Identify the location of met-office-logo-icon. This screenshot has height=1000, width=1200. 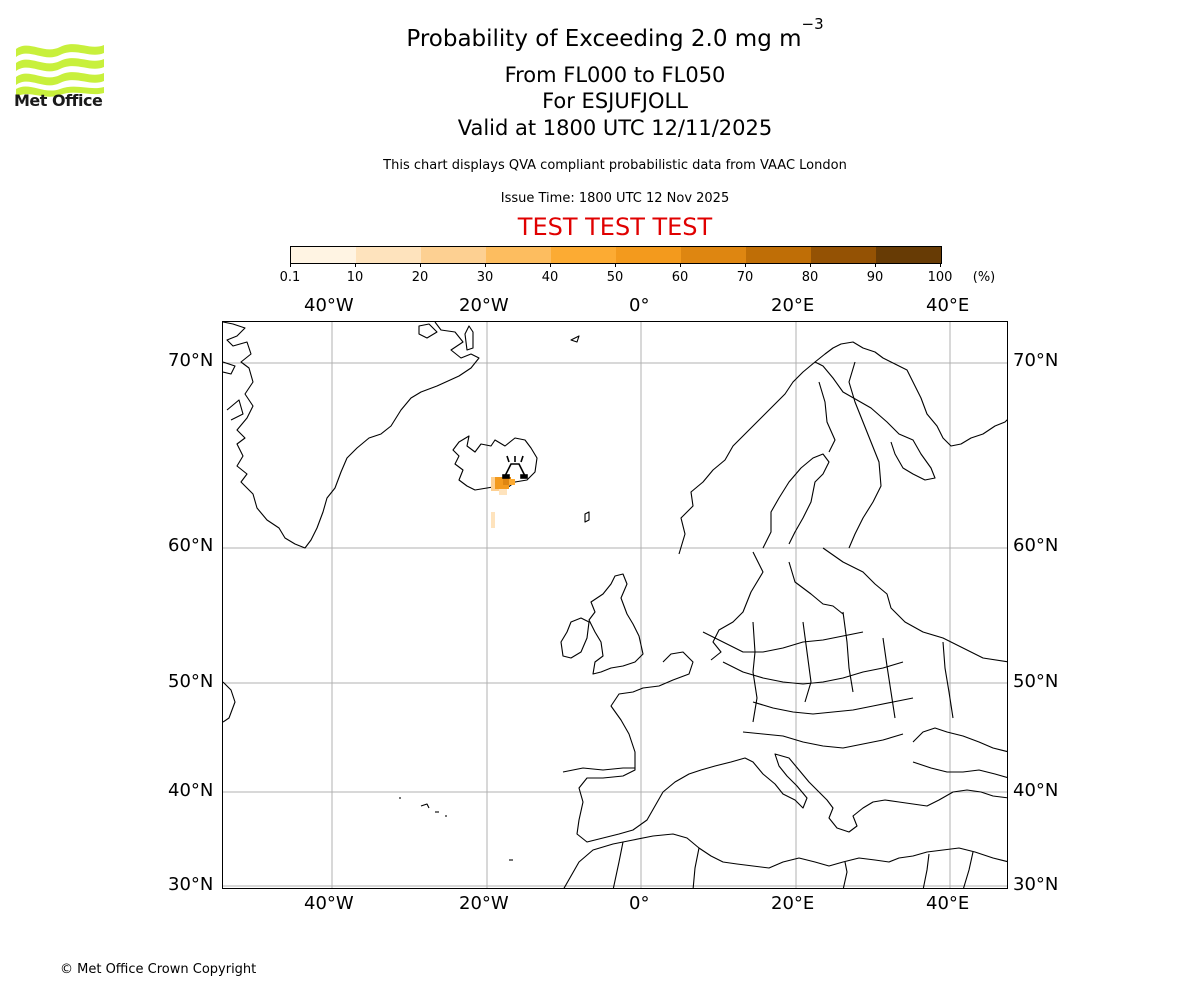
(60, 70).